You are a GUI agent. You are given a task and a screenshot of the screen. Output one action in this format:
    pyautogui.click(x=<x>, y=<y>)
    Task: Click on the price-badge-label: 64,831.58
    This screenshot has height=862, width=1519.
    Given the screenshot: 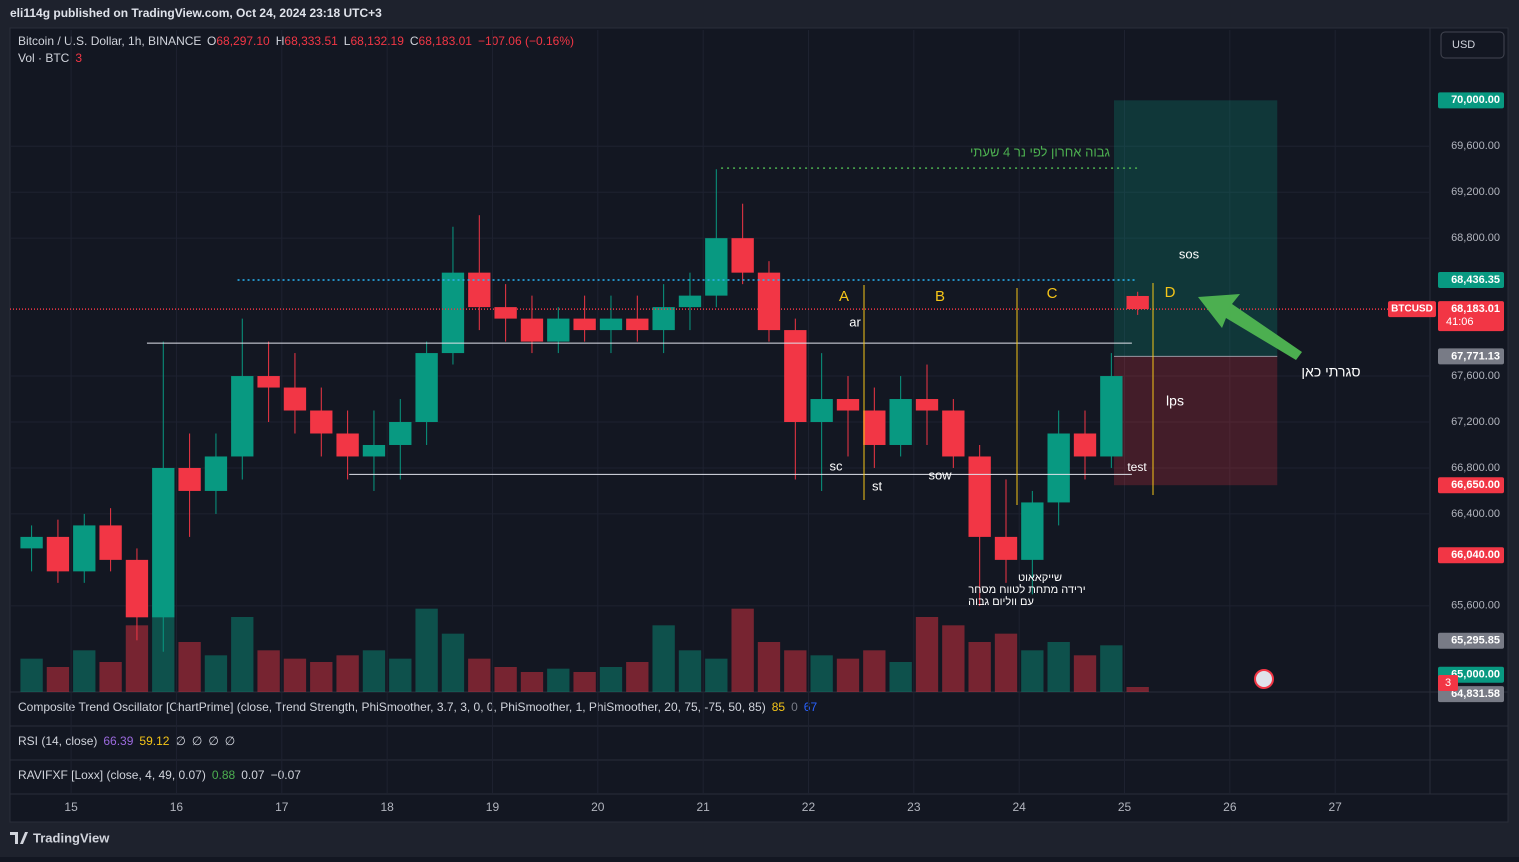 What is the action you would take?
    pyautogui.click(x=1475, y=694)
    